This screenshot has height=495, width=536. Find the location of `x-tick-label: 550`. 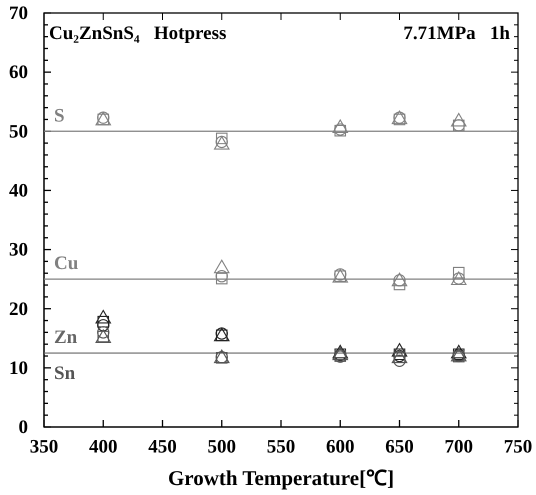

x-tick-label: 550 is located at coordinates (281, 447).